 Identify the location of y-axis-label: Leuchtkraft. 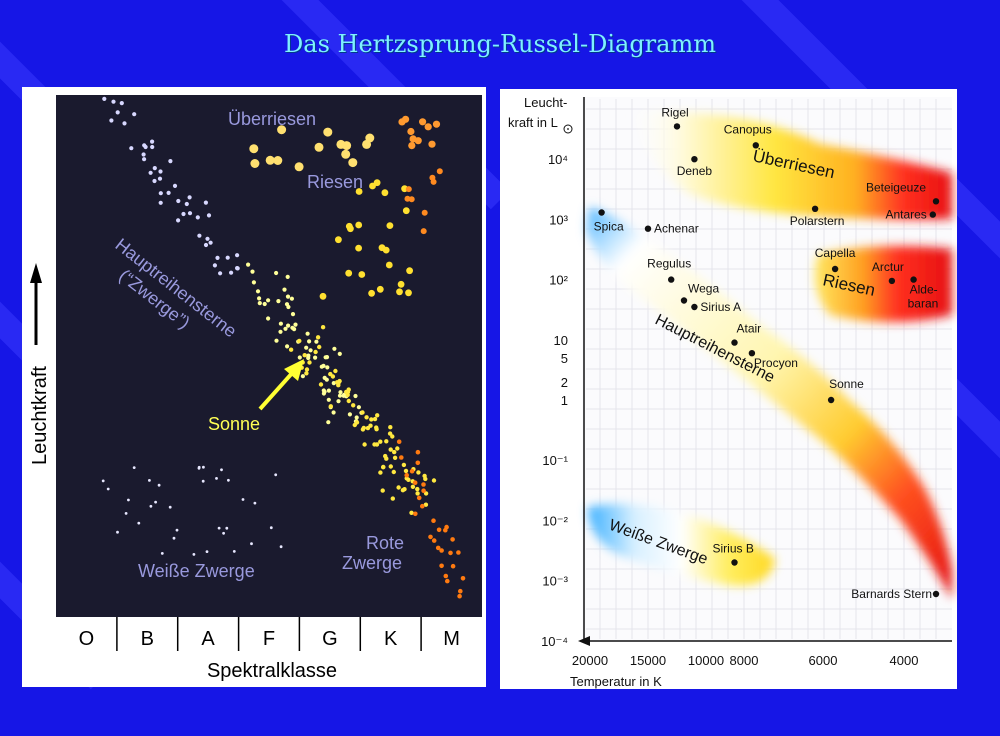
(40, 415).